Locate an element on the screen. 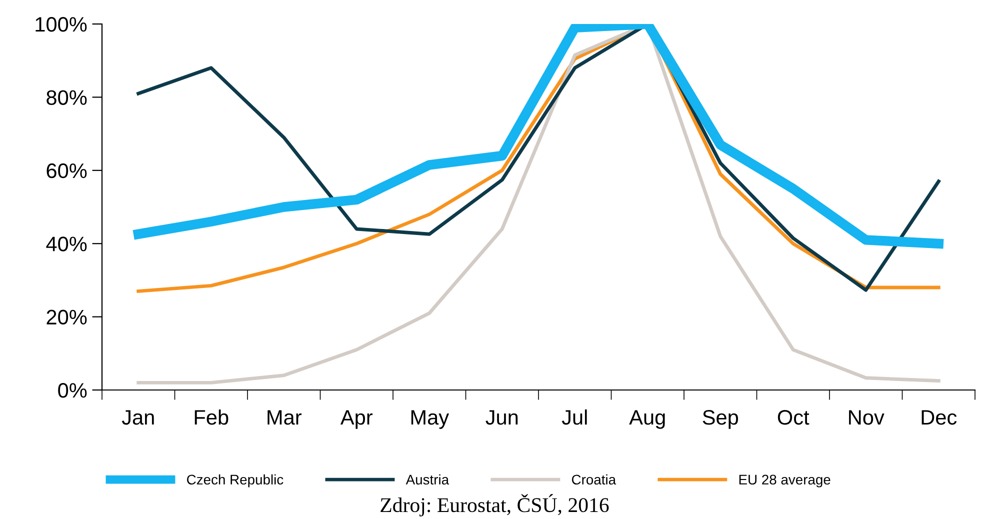  legend-label: EU 28 average is located at coordinates (784, 481).